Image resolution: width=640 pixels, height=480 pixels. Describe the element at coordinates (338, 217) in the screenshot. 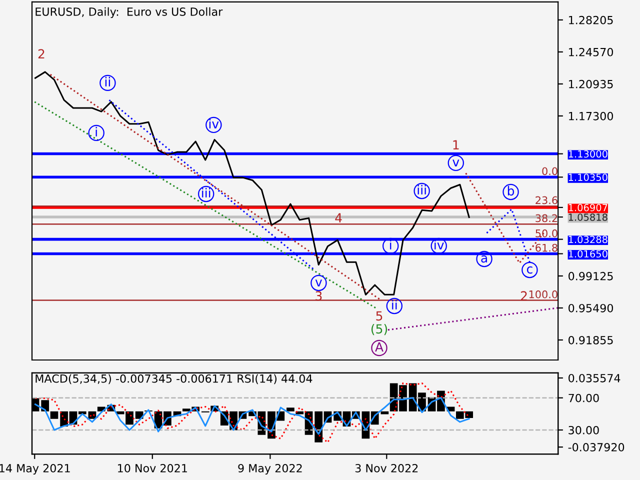

I see `annotation: 4` at that location.